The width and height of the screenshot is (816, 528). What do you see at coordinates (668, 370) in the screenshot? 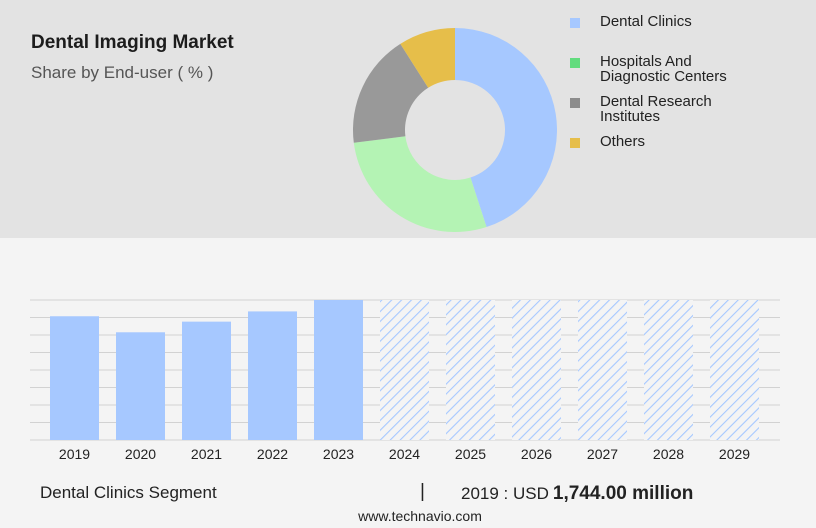
I see `forecast-bar-2028` at bounding box center [668, 370].